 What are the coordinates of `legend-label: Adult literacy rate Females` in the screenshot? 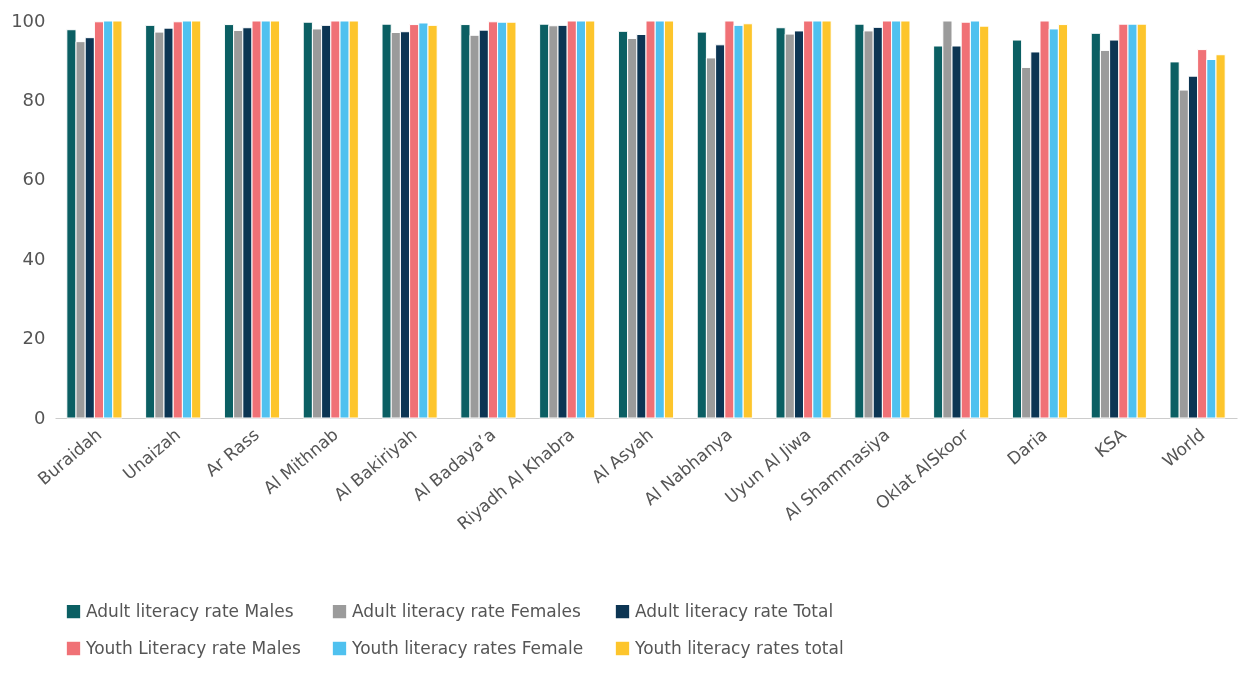 It's located at (466, 610).